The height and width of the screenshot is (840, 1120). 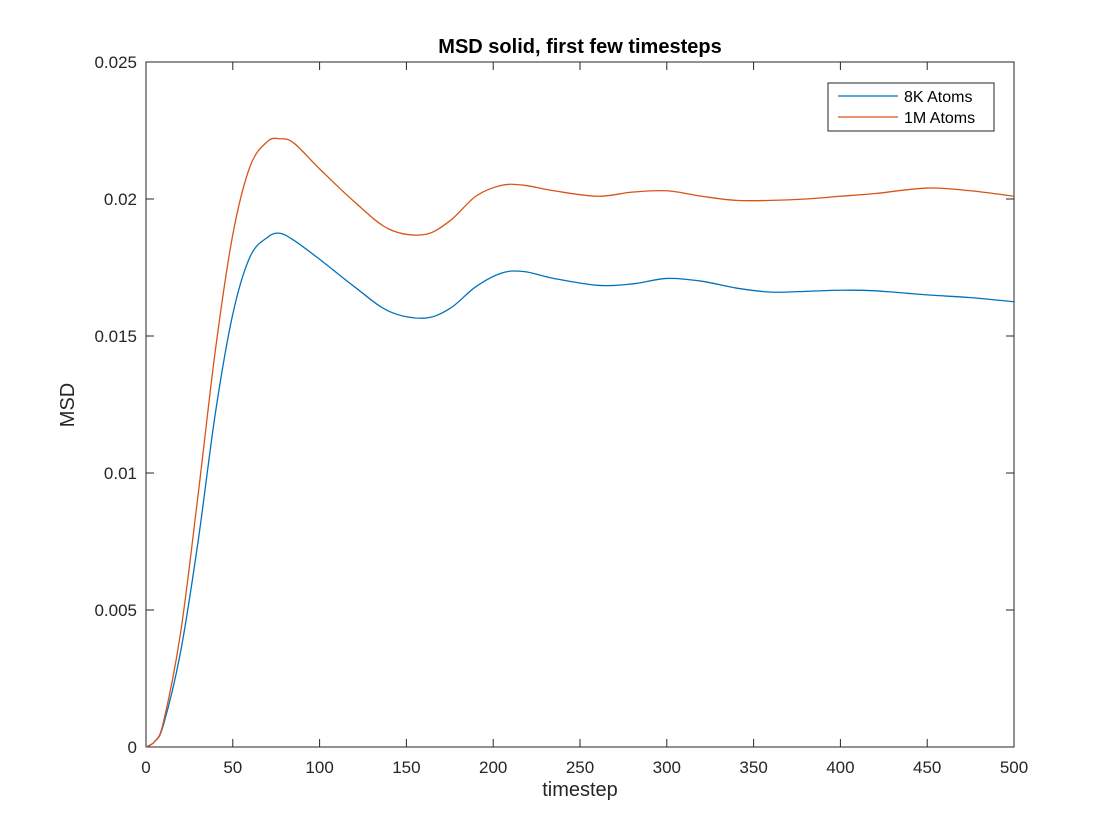 I want to click on x-tick-label: 300, so click(x=667, y=767).